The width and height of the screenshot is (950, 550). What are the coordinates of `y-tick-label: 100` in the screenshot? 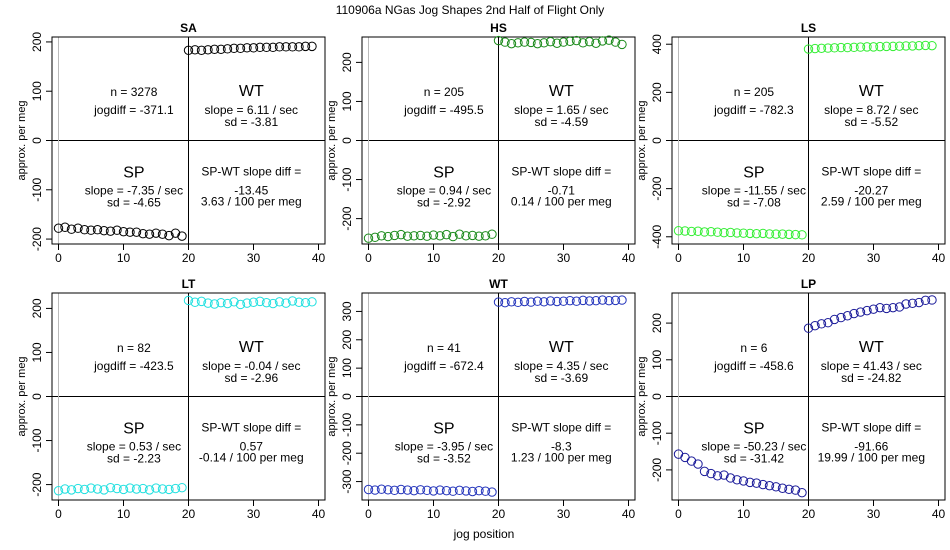 It's located at (347, 101).